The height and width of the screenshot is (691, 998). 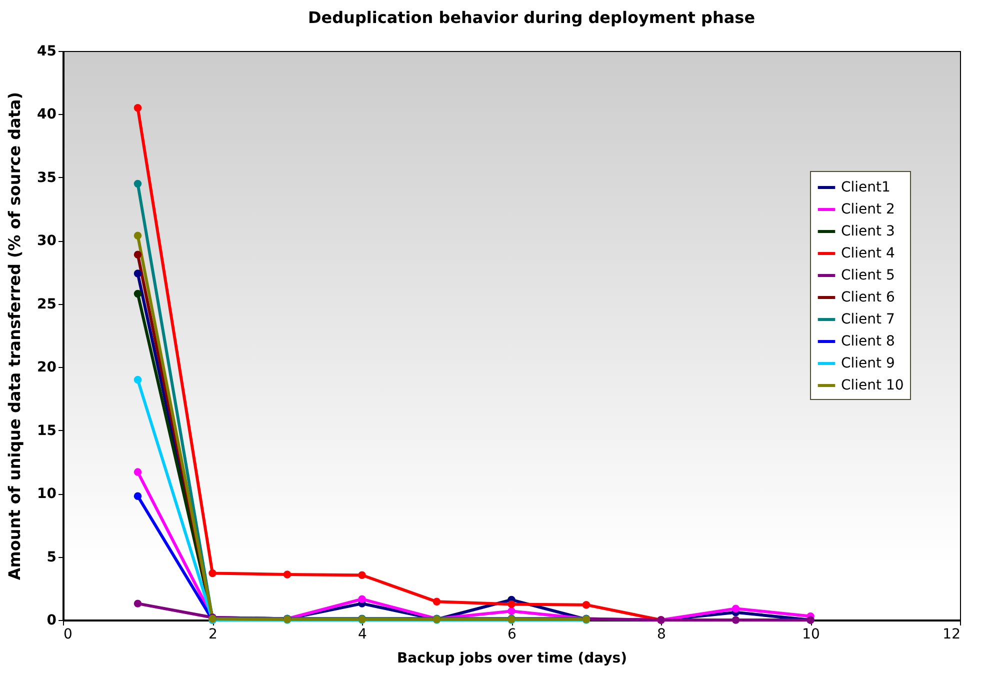 What do you see at coordinates (532, 17) in the screenshot?
I see `chart-title: Deduplication behavior during deployment phase` at bounding box center [532, 17].